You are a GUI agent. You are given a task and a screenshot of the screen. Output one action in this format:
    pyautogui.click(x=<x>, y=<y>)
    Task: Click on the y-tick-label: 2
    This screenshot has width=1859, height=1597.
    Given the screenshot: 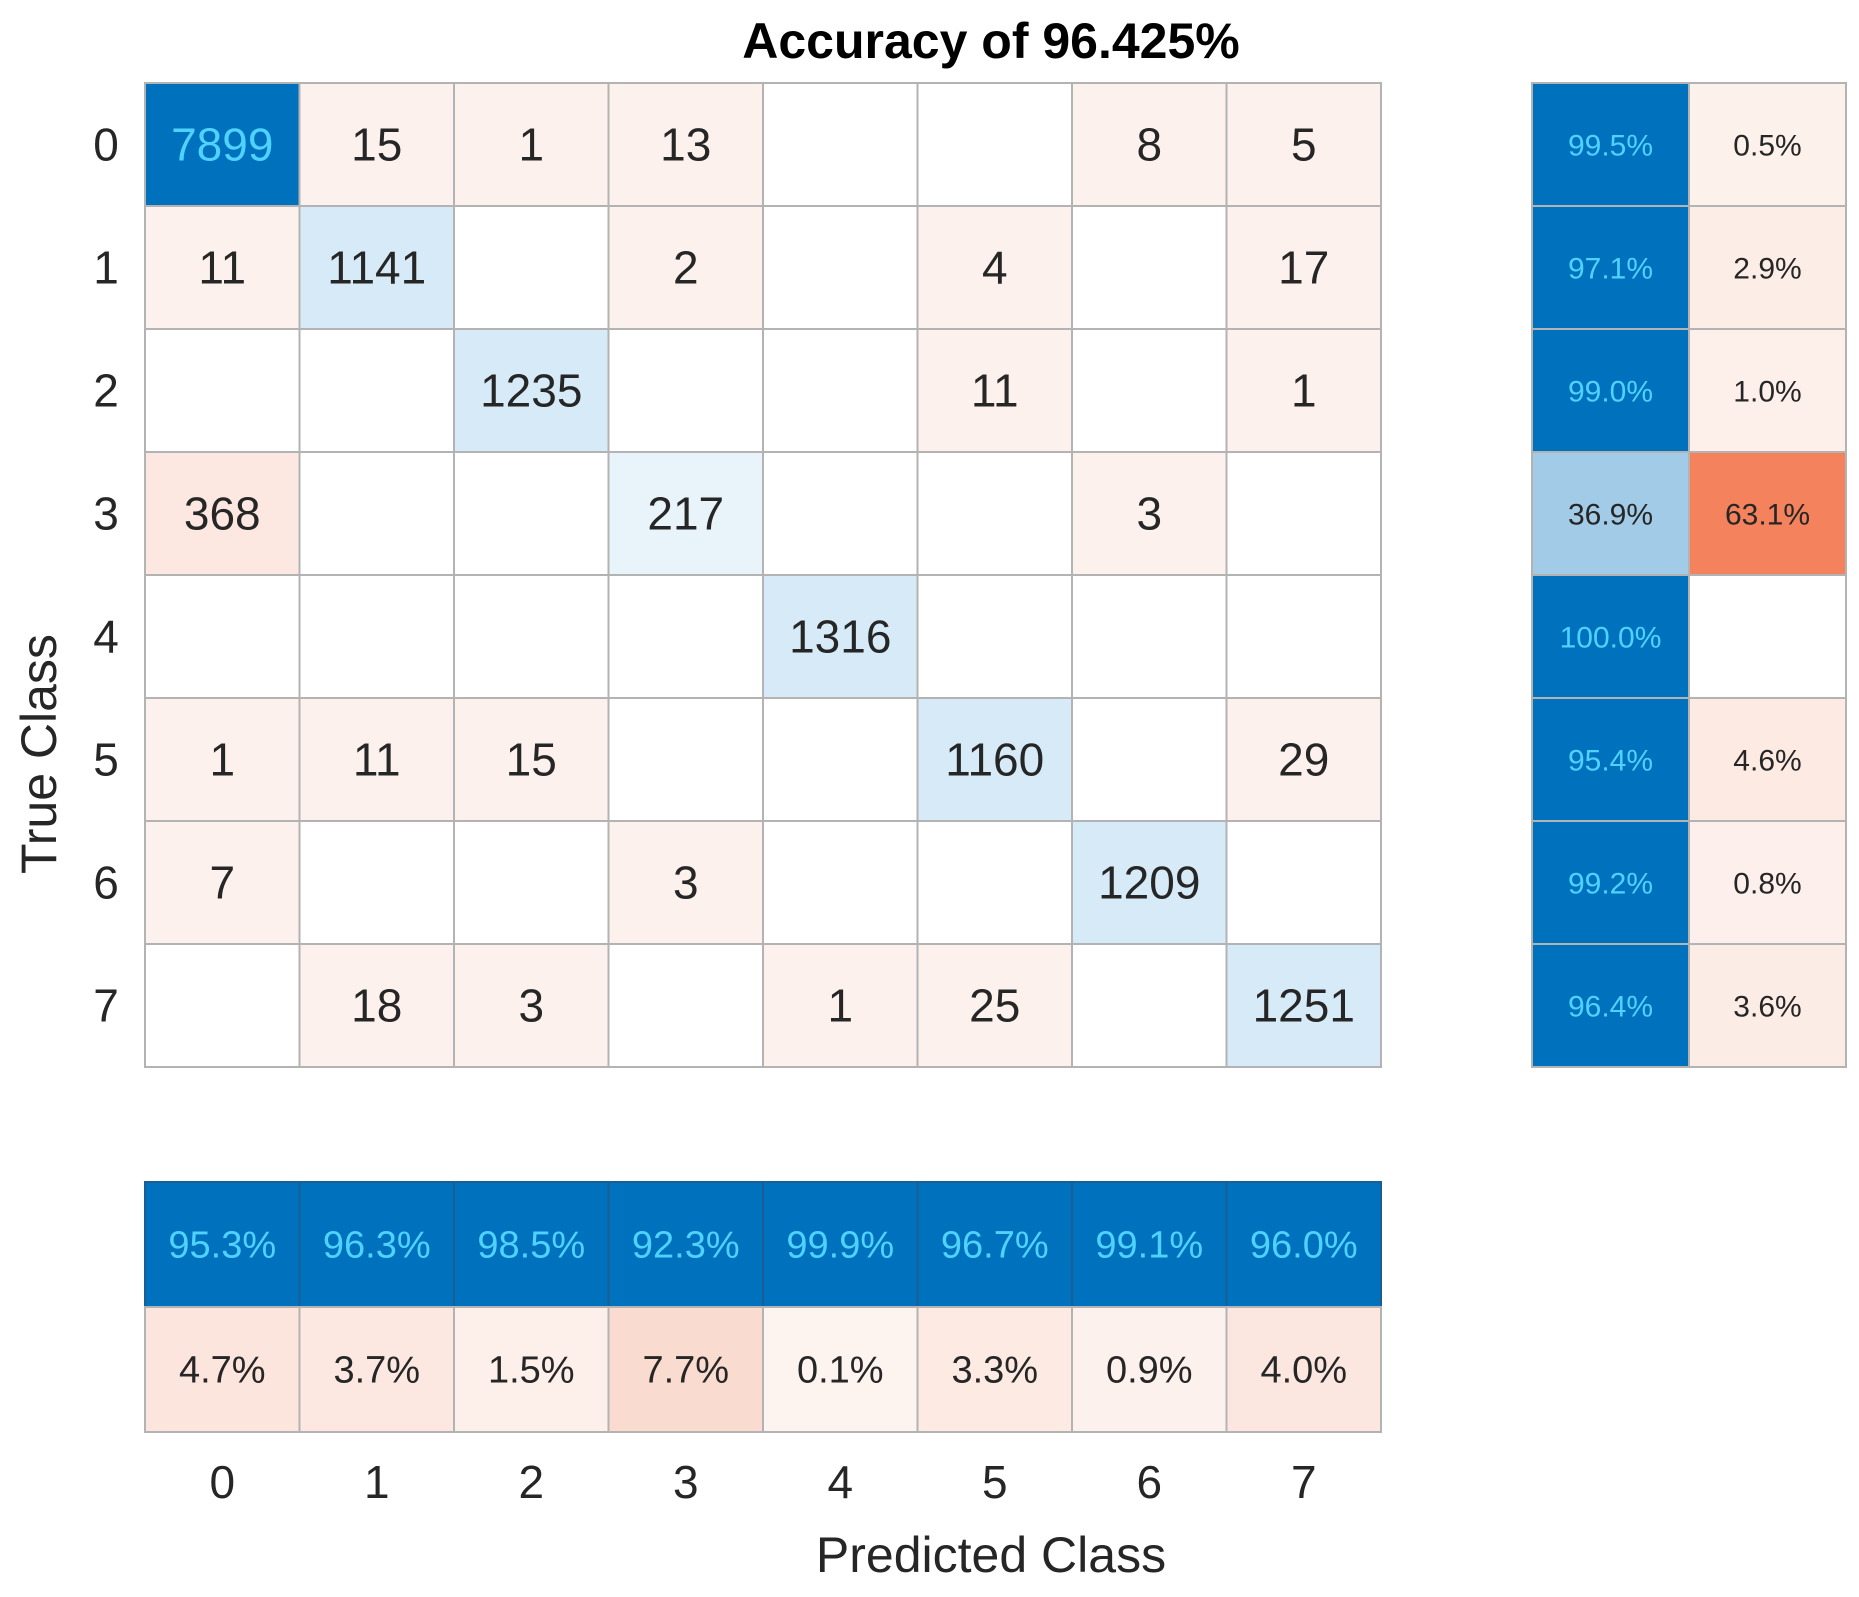 What is the action you would take?
    pyautogui.click(x=106, y=391)
    